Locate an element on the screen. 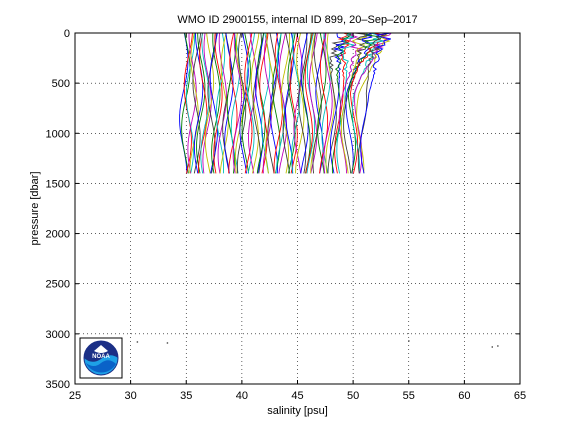  x-tick-label: 45 is located at coordinates (297, 396).